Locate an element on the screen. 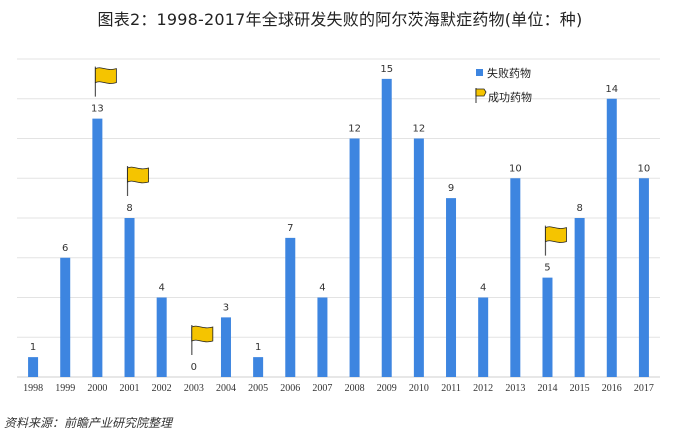  value-label-1998: 1 is located at coordinates (33, 347).